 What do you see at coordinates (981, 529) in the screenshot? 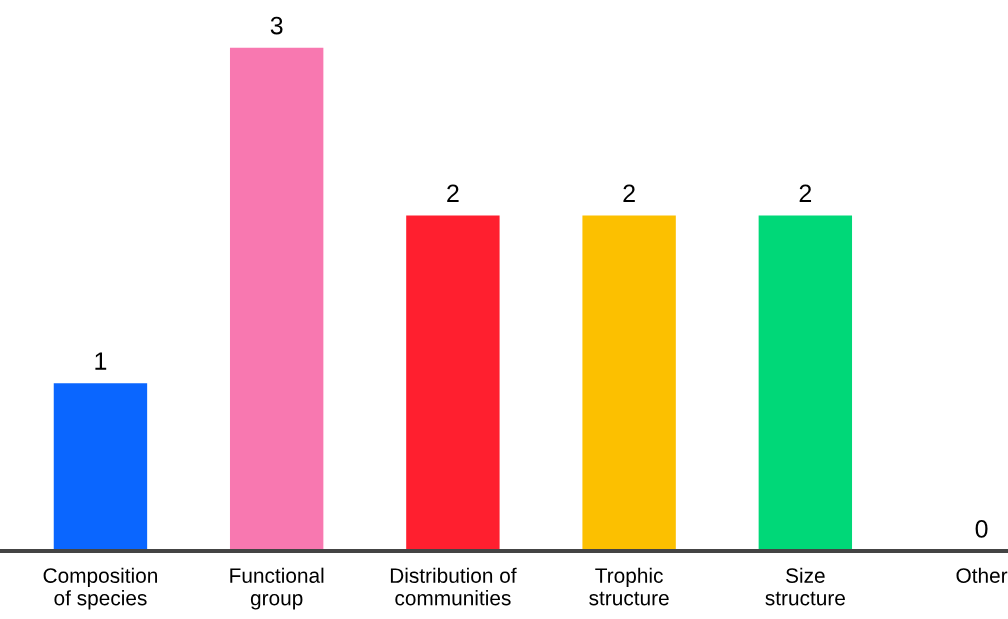
I see `data-label: 0` at bounding box center [981, 529].